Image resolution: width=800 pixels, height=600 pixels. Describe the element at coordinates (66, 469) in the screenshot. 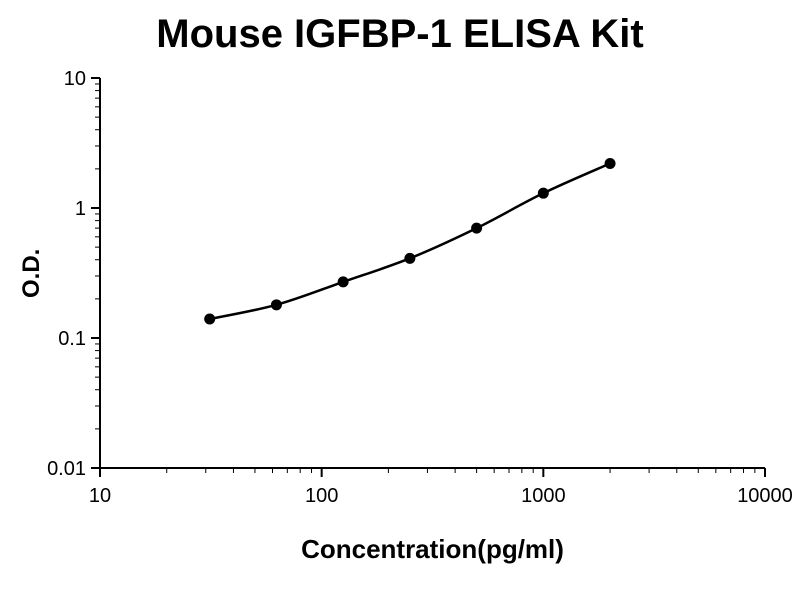

I see `svg-text: 0.01` at that location.